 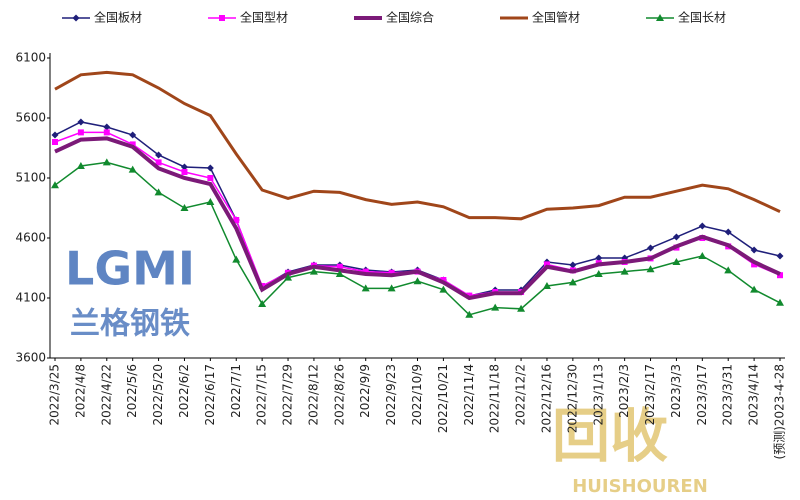 I want to click on y-tick-label: 4100, so click(x=30, y=298).